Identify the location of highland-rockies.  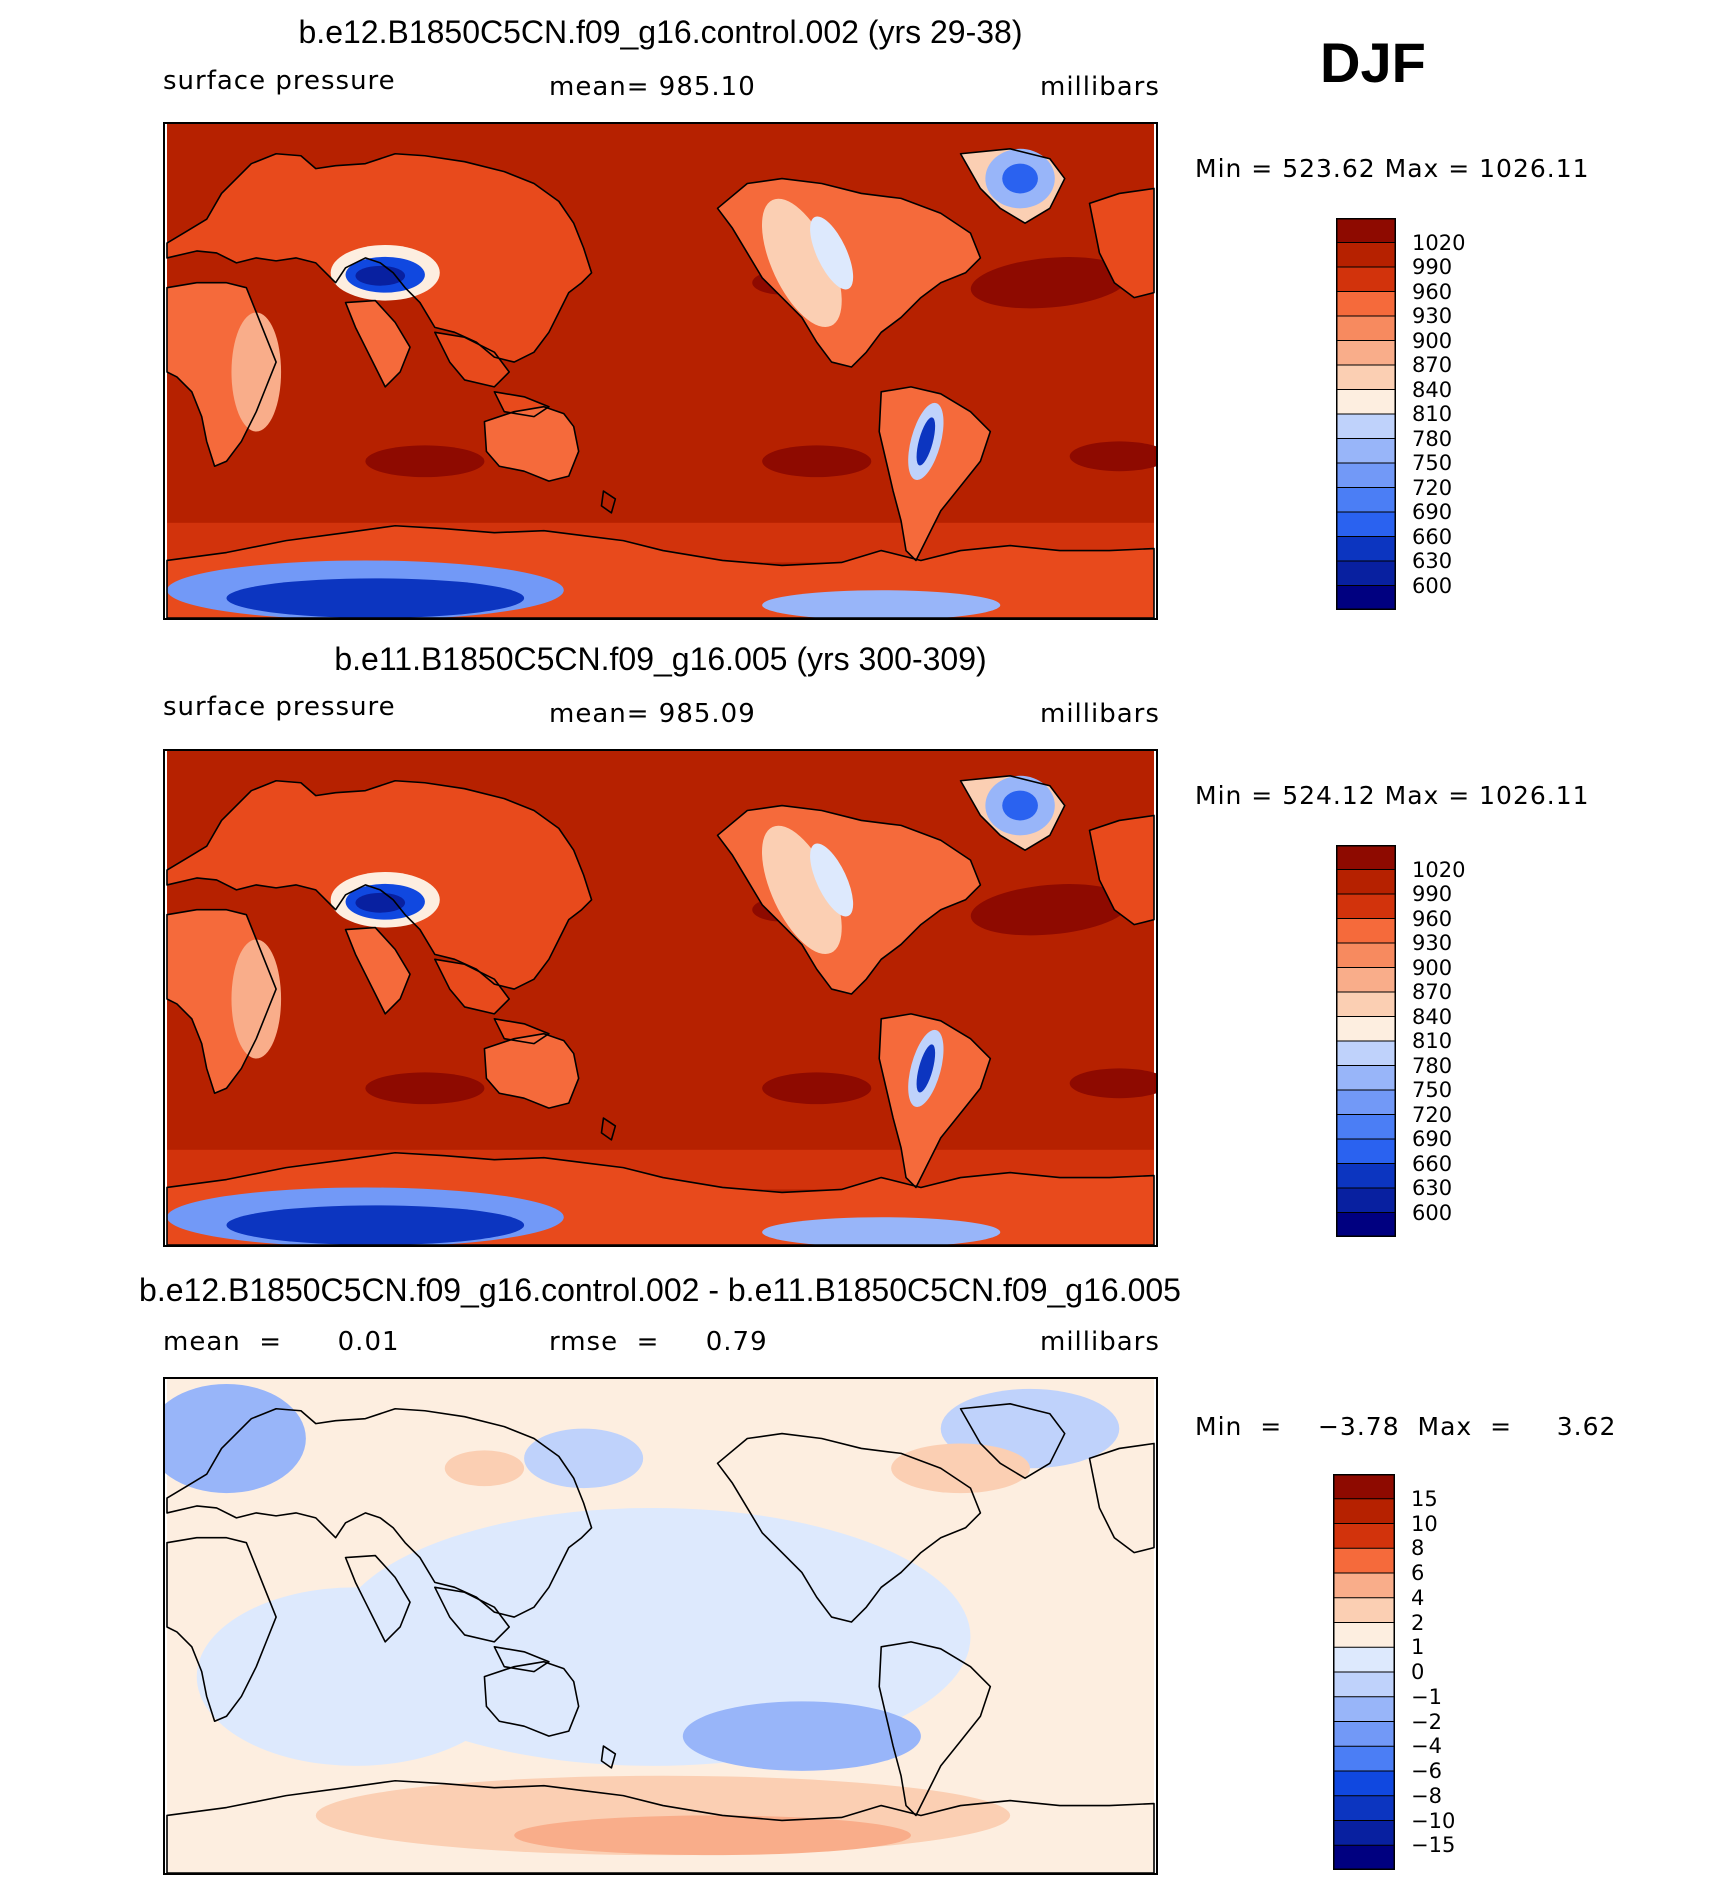
(801, 263).